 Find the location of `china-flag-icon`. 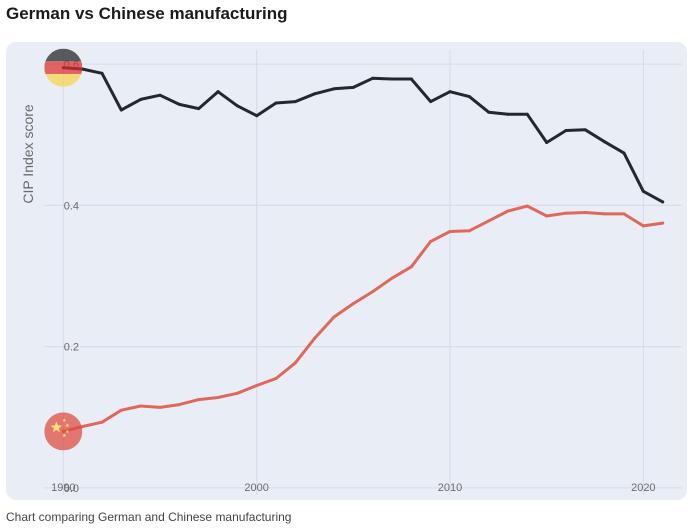

china-flag-icon is located at coordinates (63, 431).